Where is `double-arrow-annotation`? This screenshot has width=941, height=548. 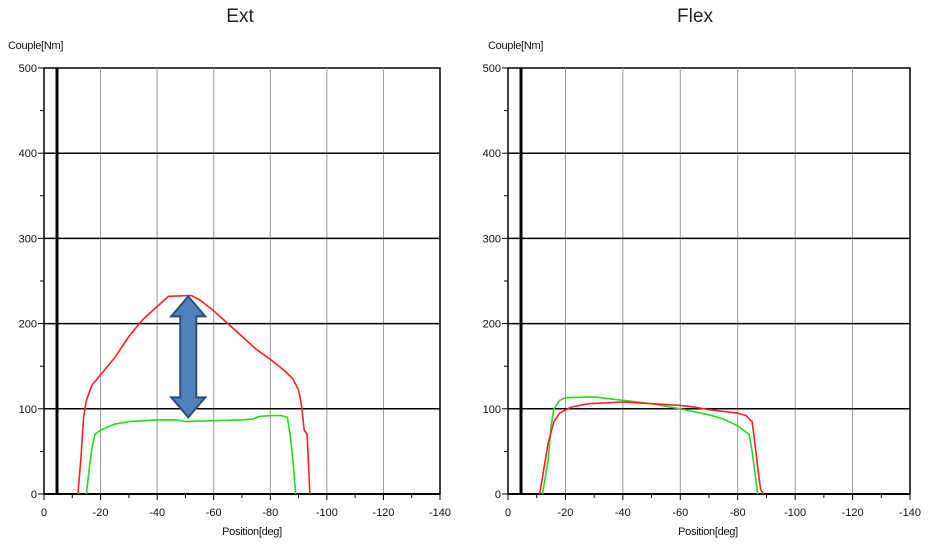
double-arrow-annotation is located at coordinates (188, 356).